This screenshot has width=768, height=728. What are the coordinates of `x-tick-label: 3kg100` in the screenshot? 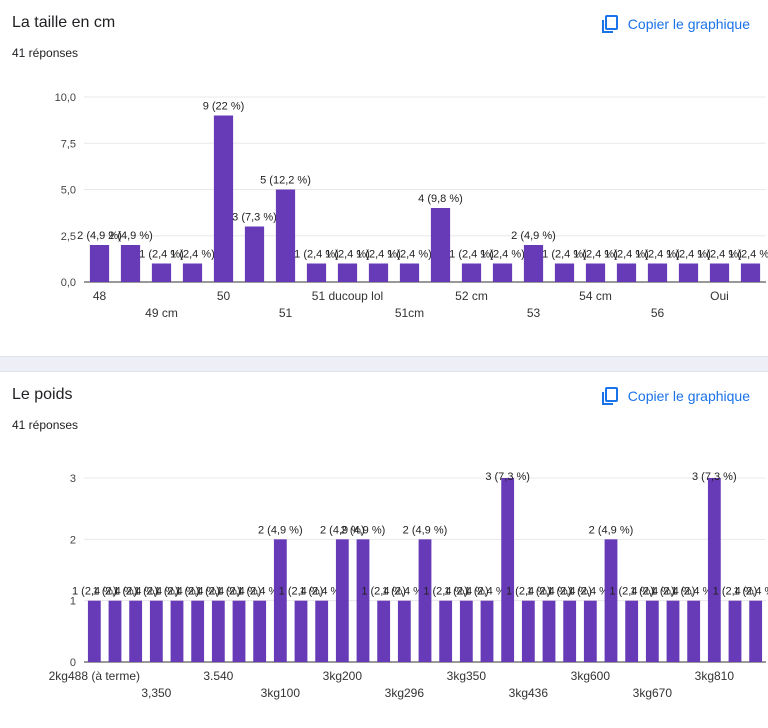 It's located at (281, 693).